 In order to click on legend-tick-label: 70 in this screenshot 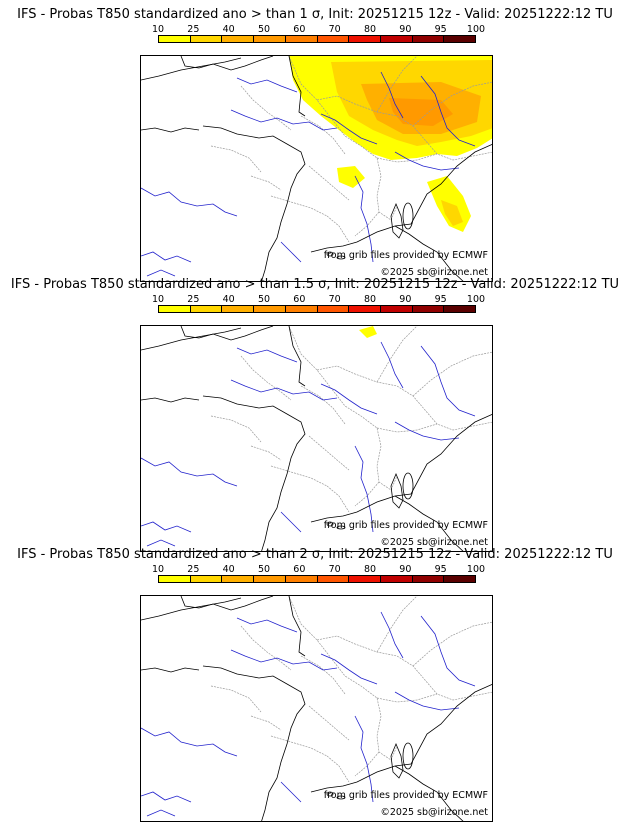, I will do `click(334, 299)`.